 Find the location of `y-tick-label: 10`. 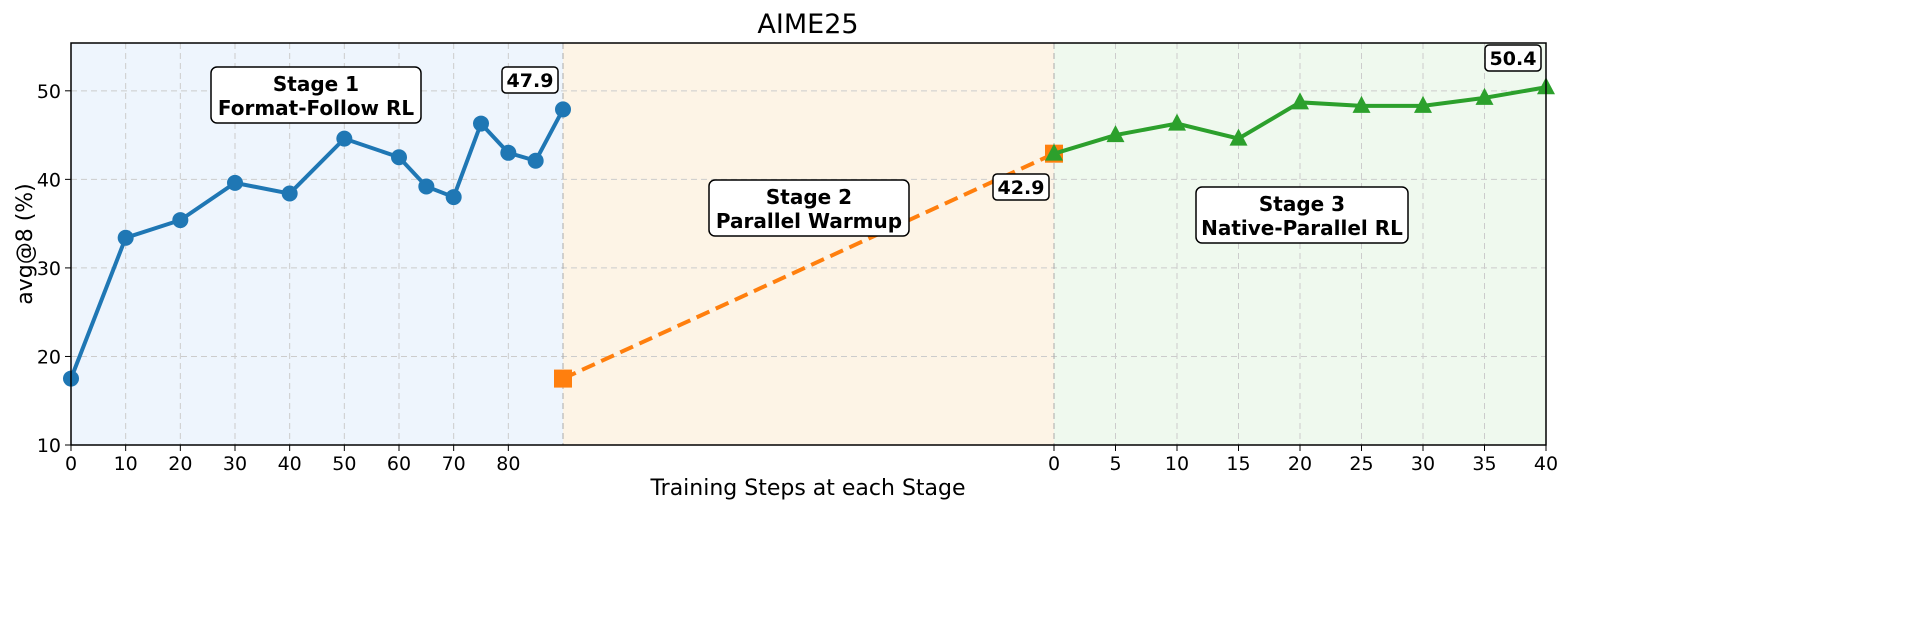

y-tick-label: 10 is located at coordinates (49, 446).